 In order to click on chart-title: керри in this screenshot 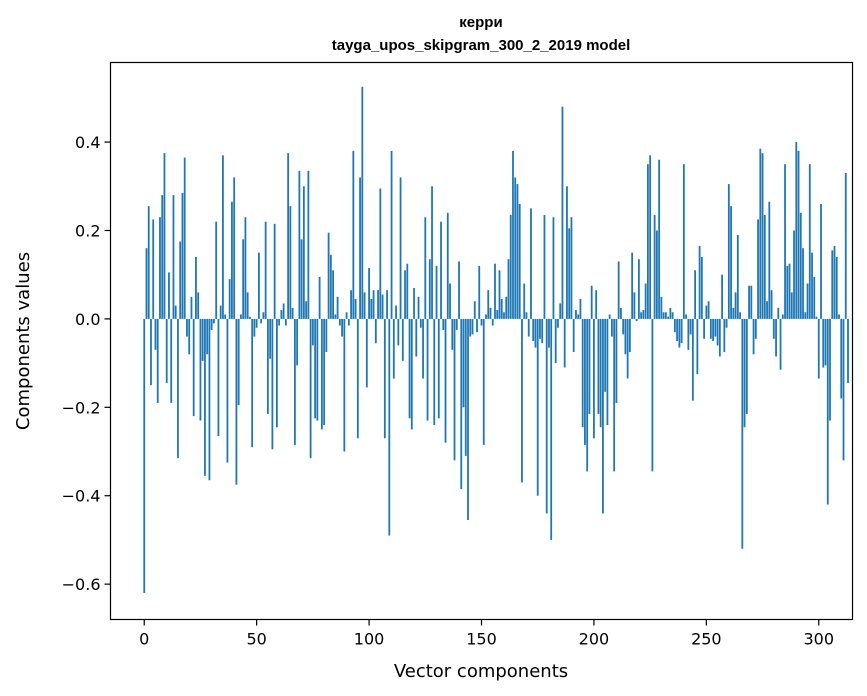, I will do `click(480, 22)`.